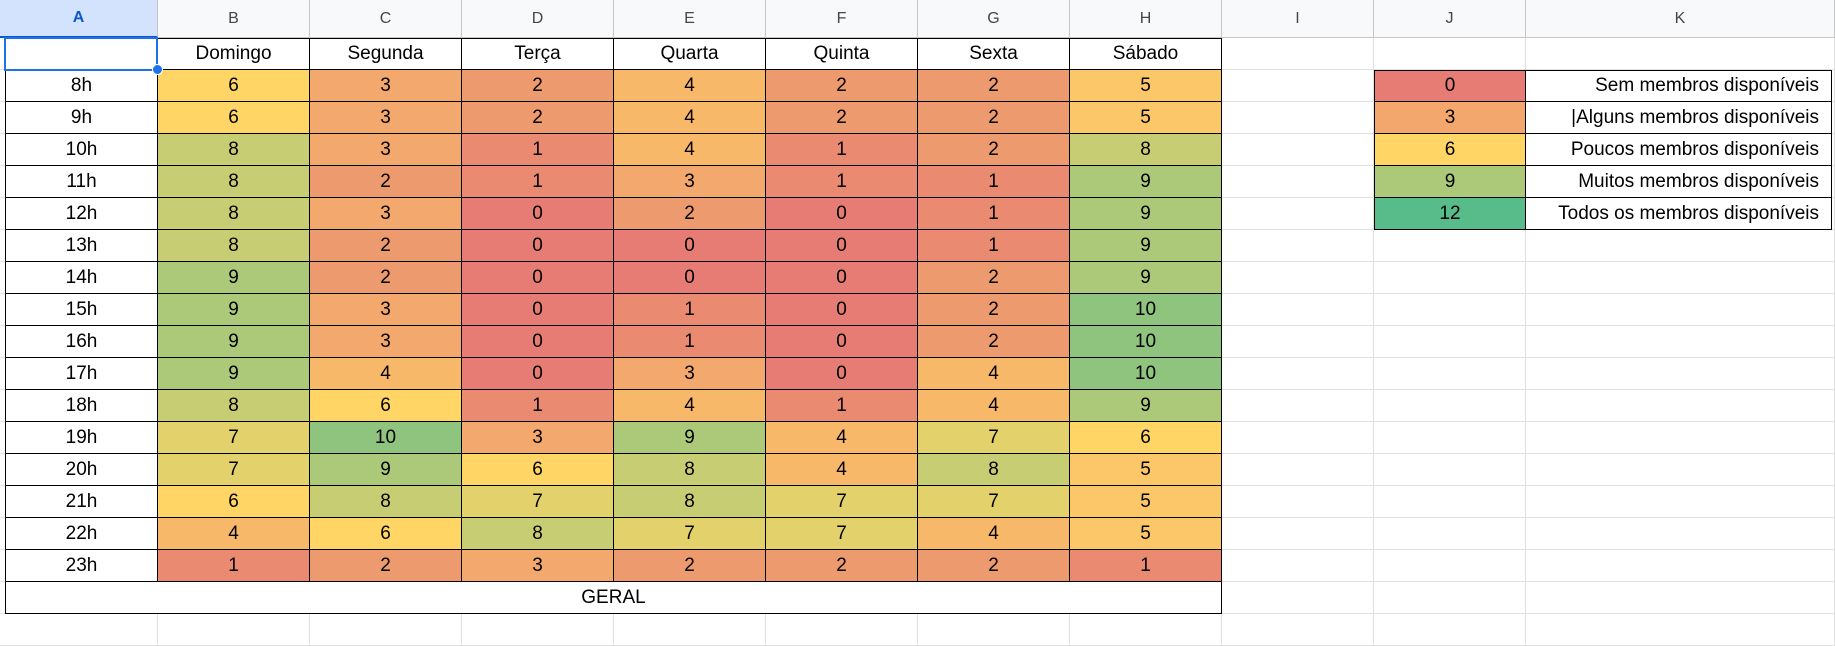 This screenshot has width=1835, height=646. I want to click on legend-value: 3, so click(1450, 118).